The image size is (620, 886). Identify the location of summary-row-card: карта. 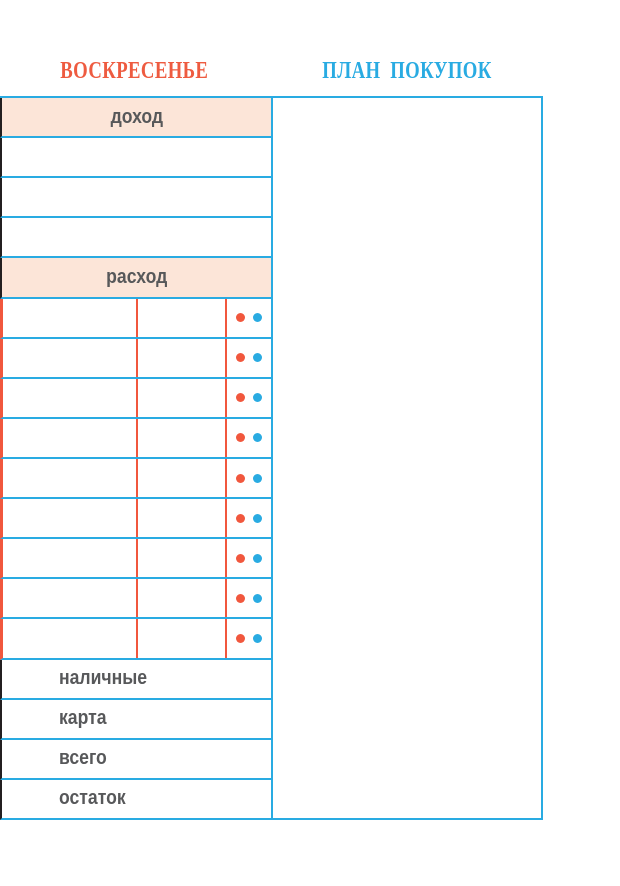
(135, 719).